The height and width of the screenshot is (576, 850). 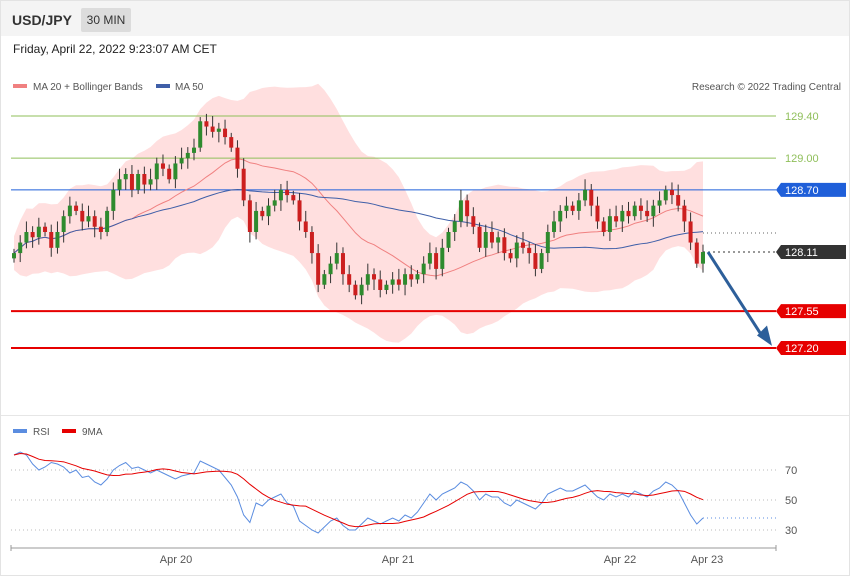 I want to click on rsi-tick-30: 30, so click(x=791, y=531).